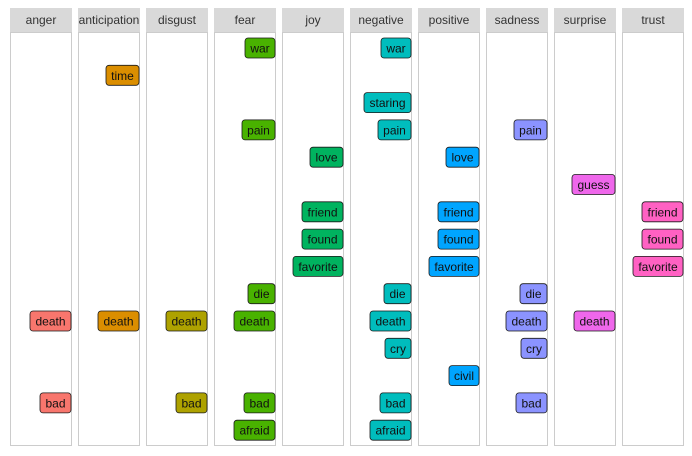 The width and height of the screenshot is (692, 456). I want to click on facet-panel-anticipation: anticipation, so click(109, 227).